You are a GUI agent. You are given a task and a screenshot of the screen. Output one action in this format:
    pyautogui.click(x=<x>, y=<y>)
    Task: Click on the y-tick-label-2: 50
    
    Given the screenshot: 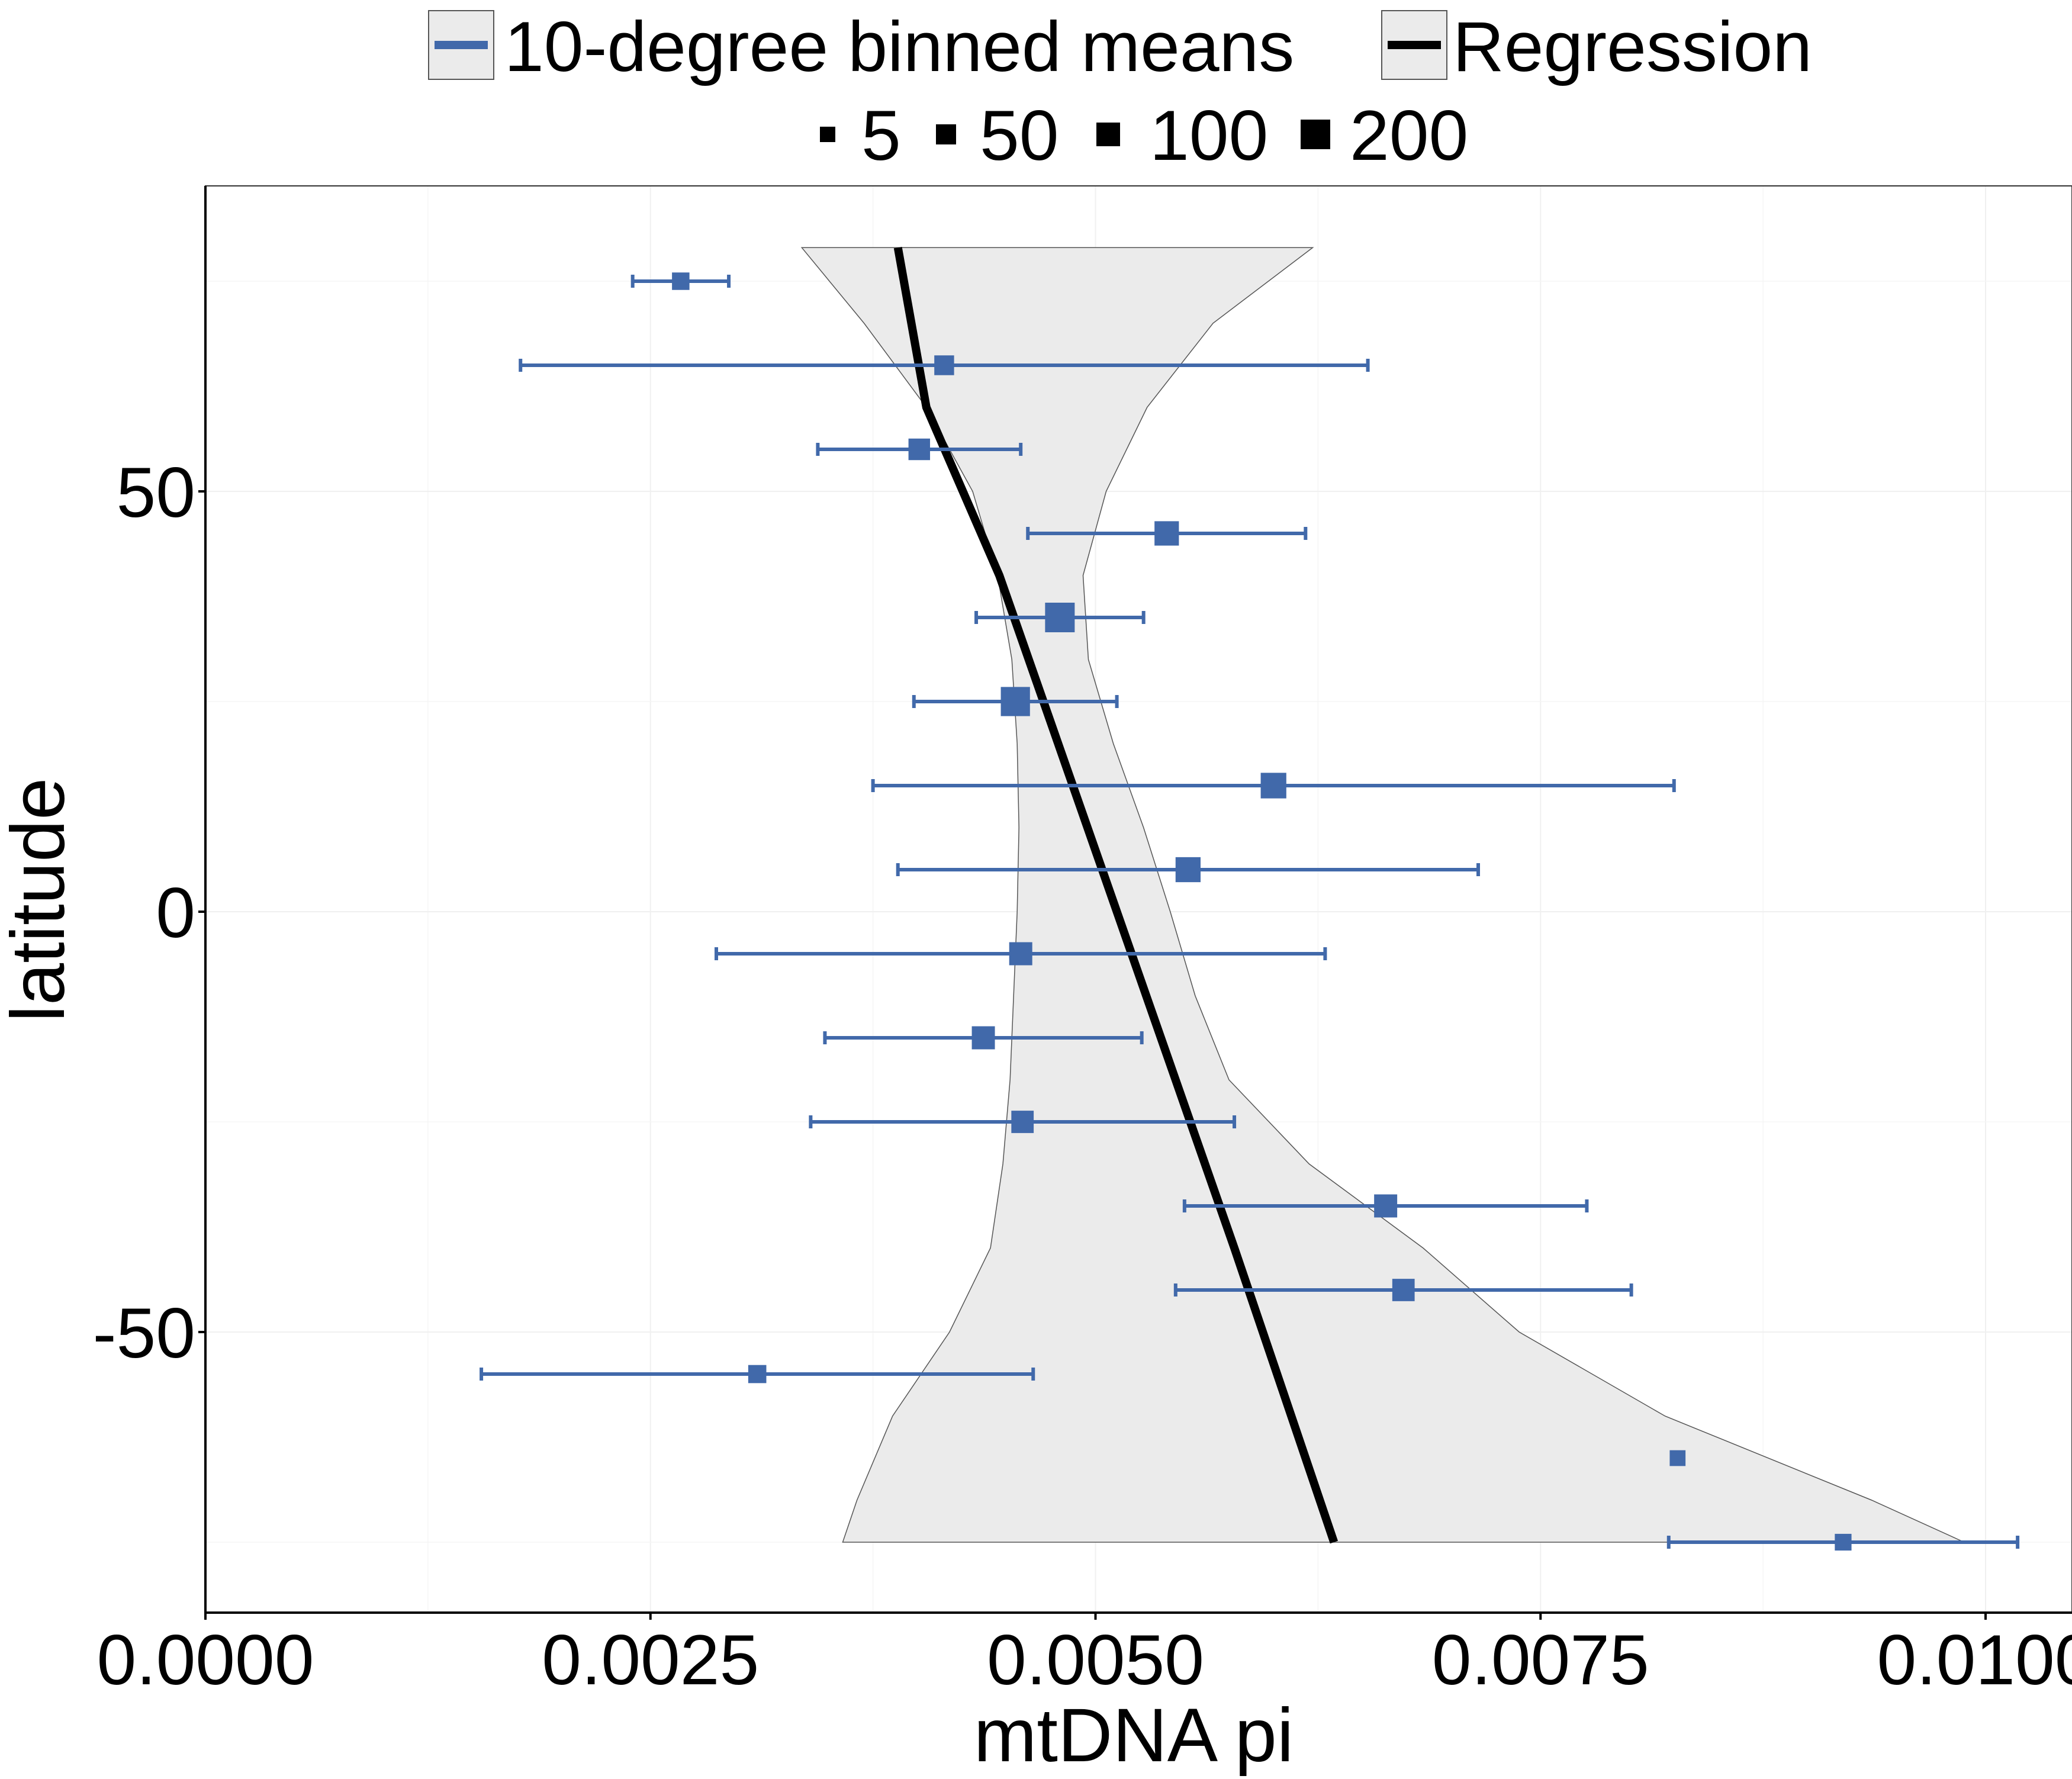 What is the action you would take?
    pyautogui.click(x=156, y=492)
    